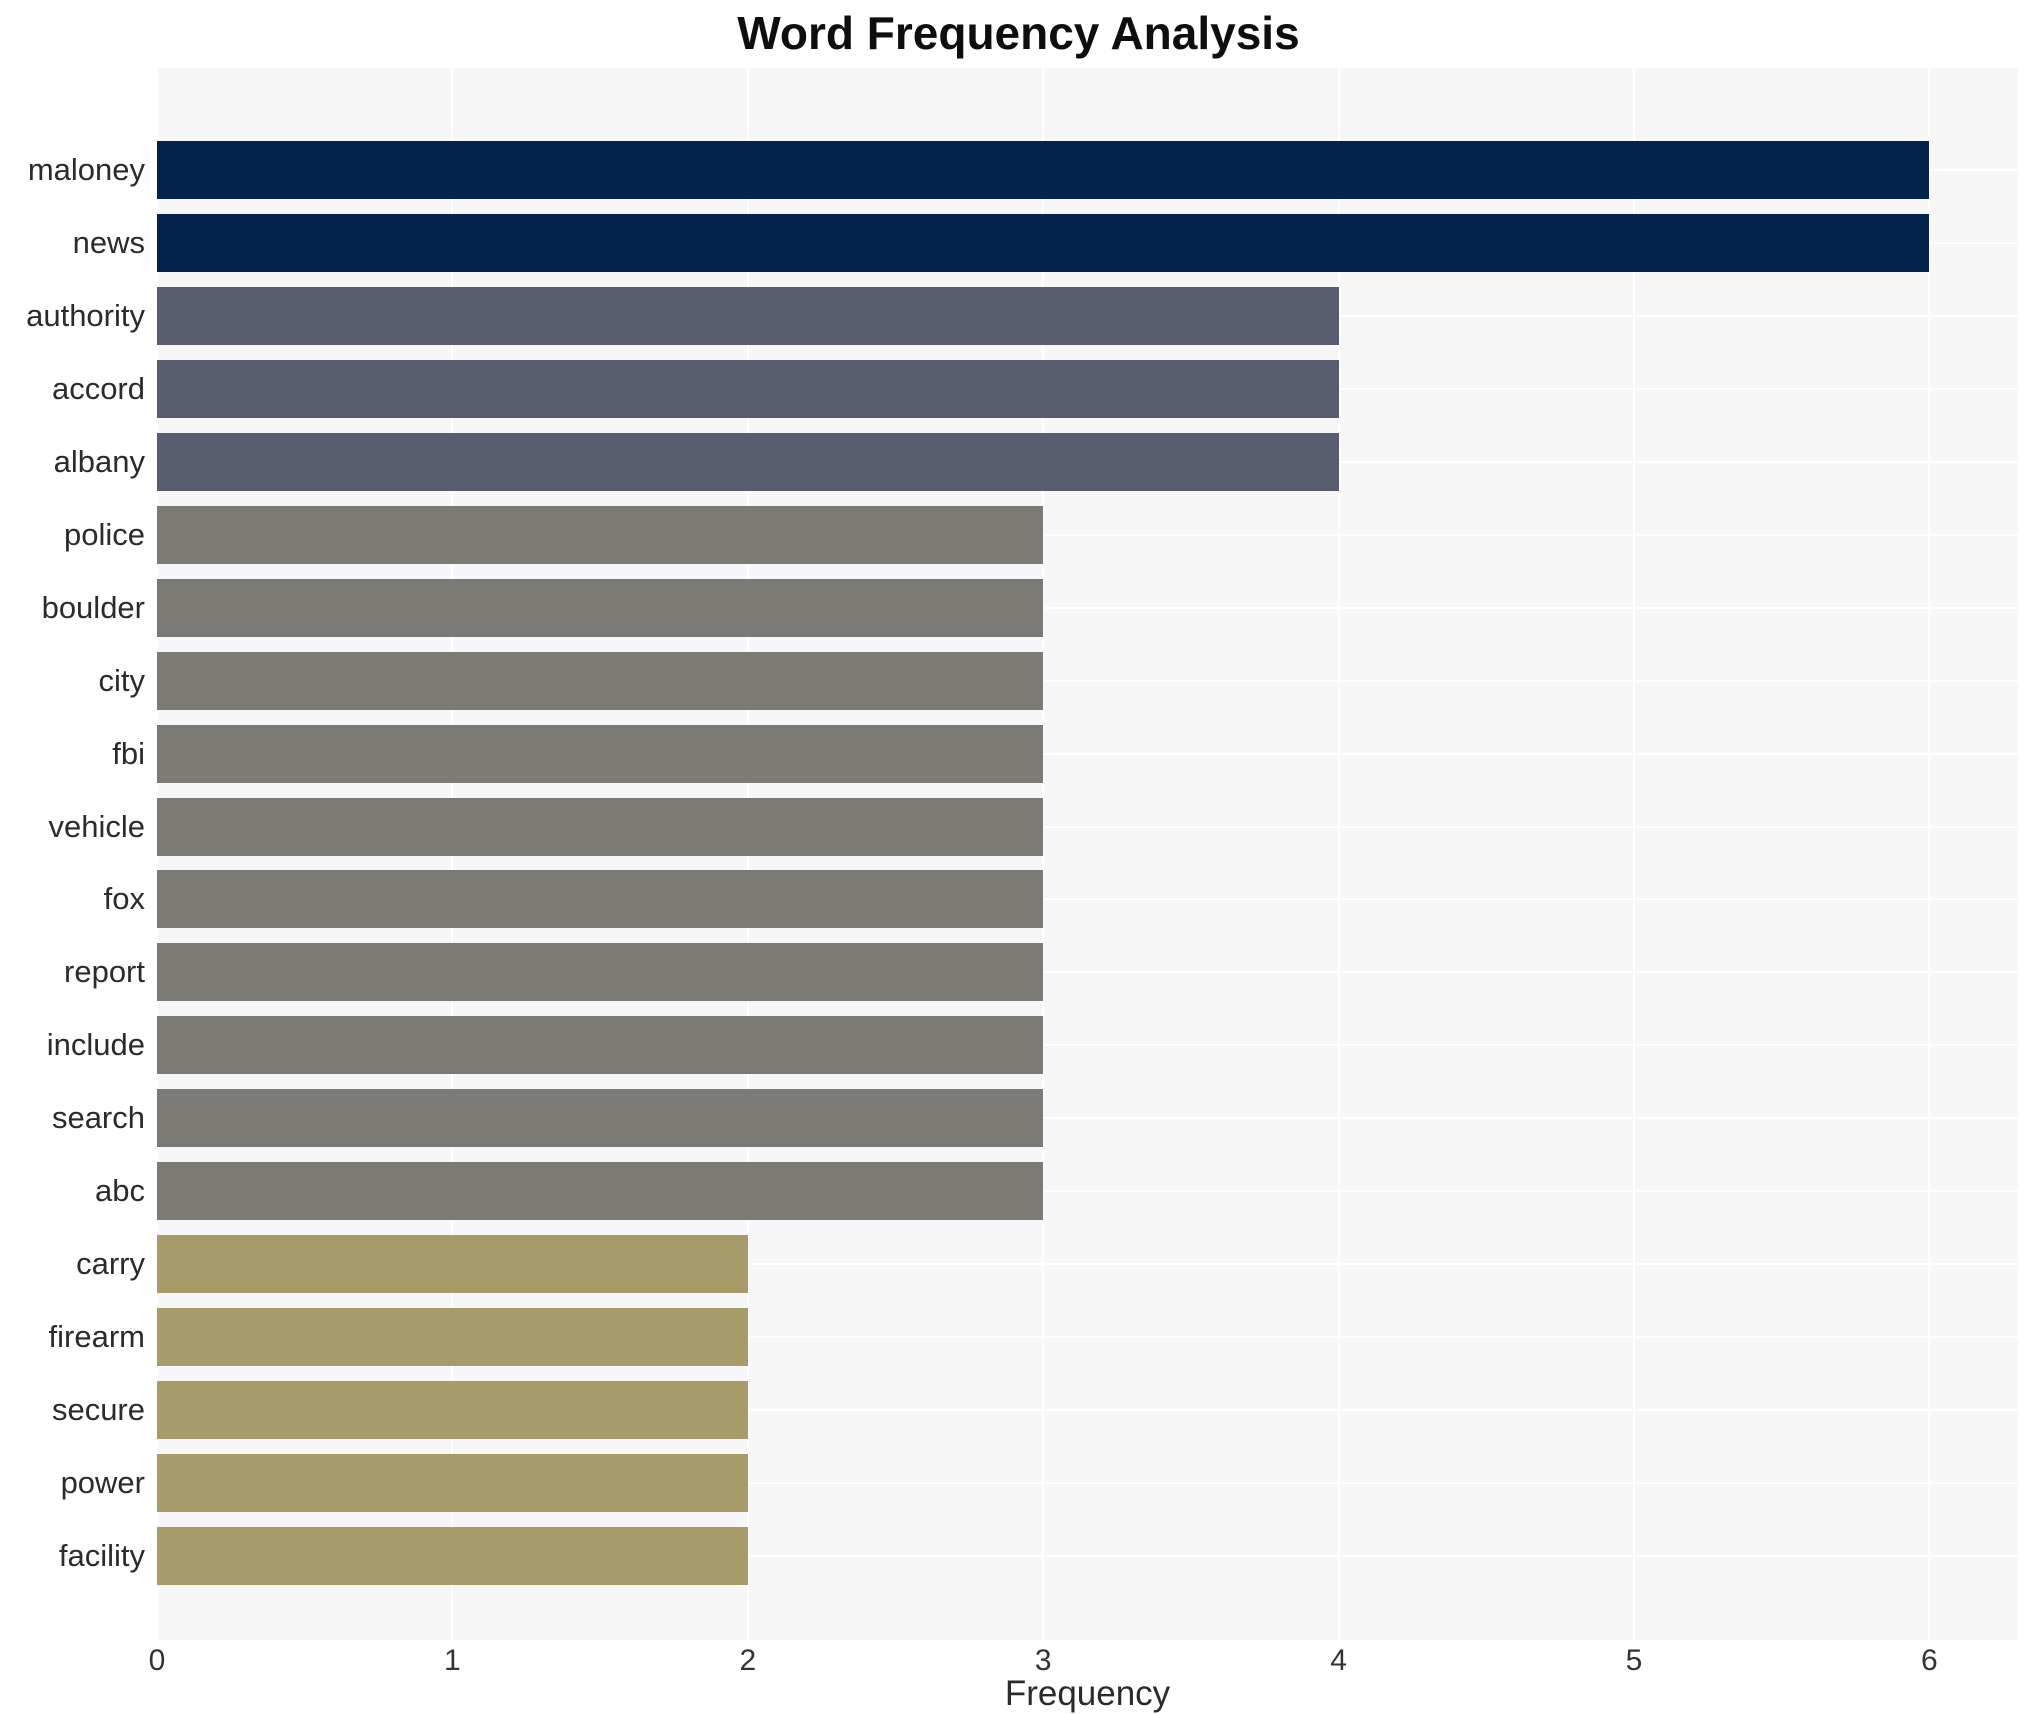 The image size is (2037, 1714). Describe the element at coordinates (102, 1482) in the screenshot. I see `y-axis-label-power: power` at that location.